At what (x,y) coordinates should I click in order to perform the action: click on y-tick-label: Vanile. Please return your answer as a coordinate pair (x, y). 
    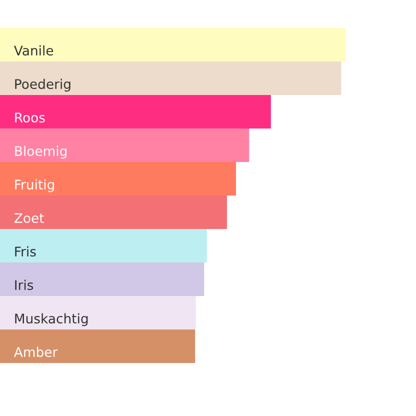
    Looking at the image, I should click on (34, 50).